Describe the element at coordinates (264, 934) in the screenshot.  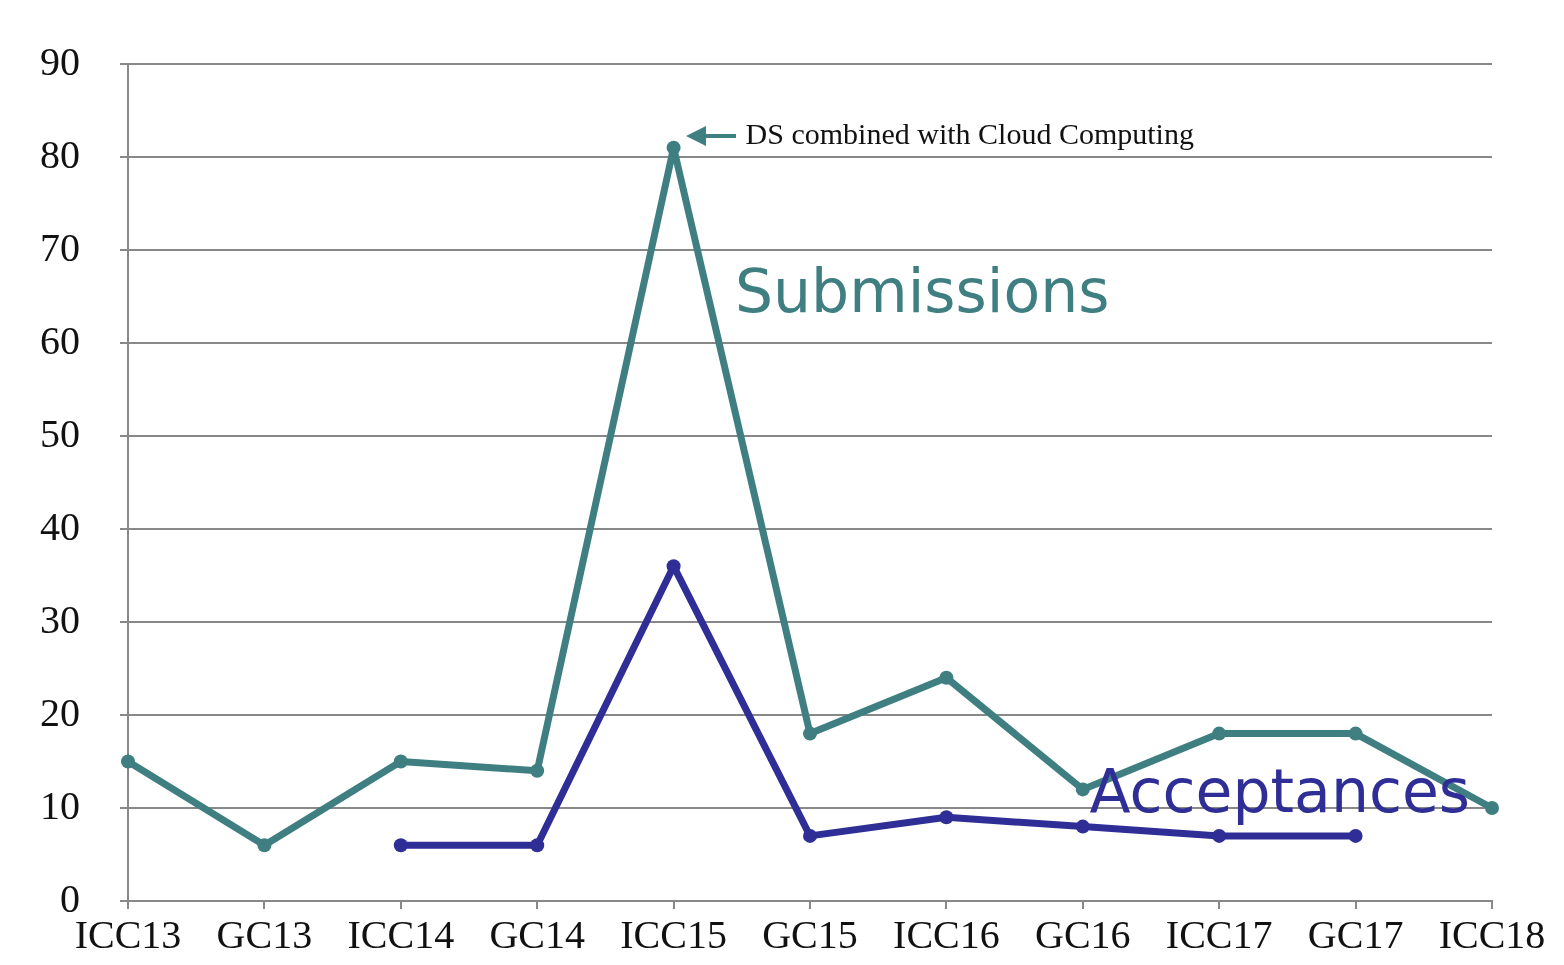
I see `x-tick-label: GC13` at that location.